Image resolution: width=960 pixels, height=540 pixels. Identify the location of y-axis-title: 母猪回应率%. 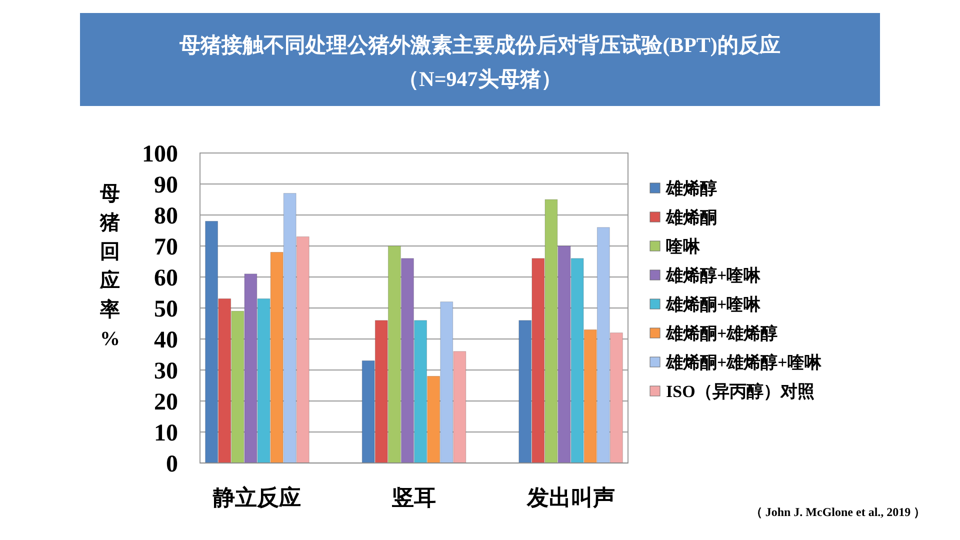
(109, 266).